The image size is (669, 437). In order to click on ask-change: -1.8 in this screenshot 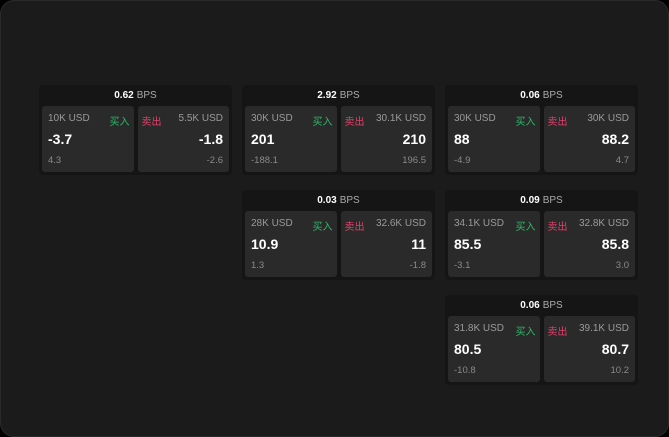, I will do `click(417, 265)`.